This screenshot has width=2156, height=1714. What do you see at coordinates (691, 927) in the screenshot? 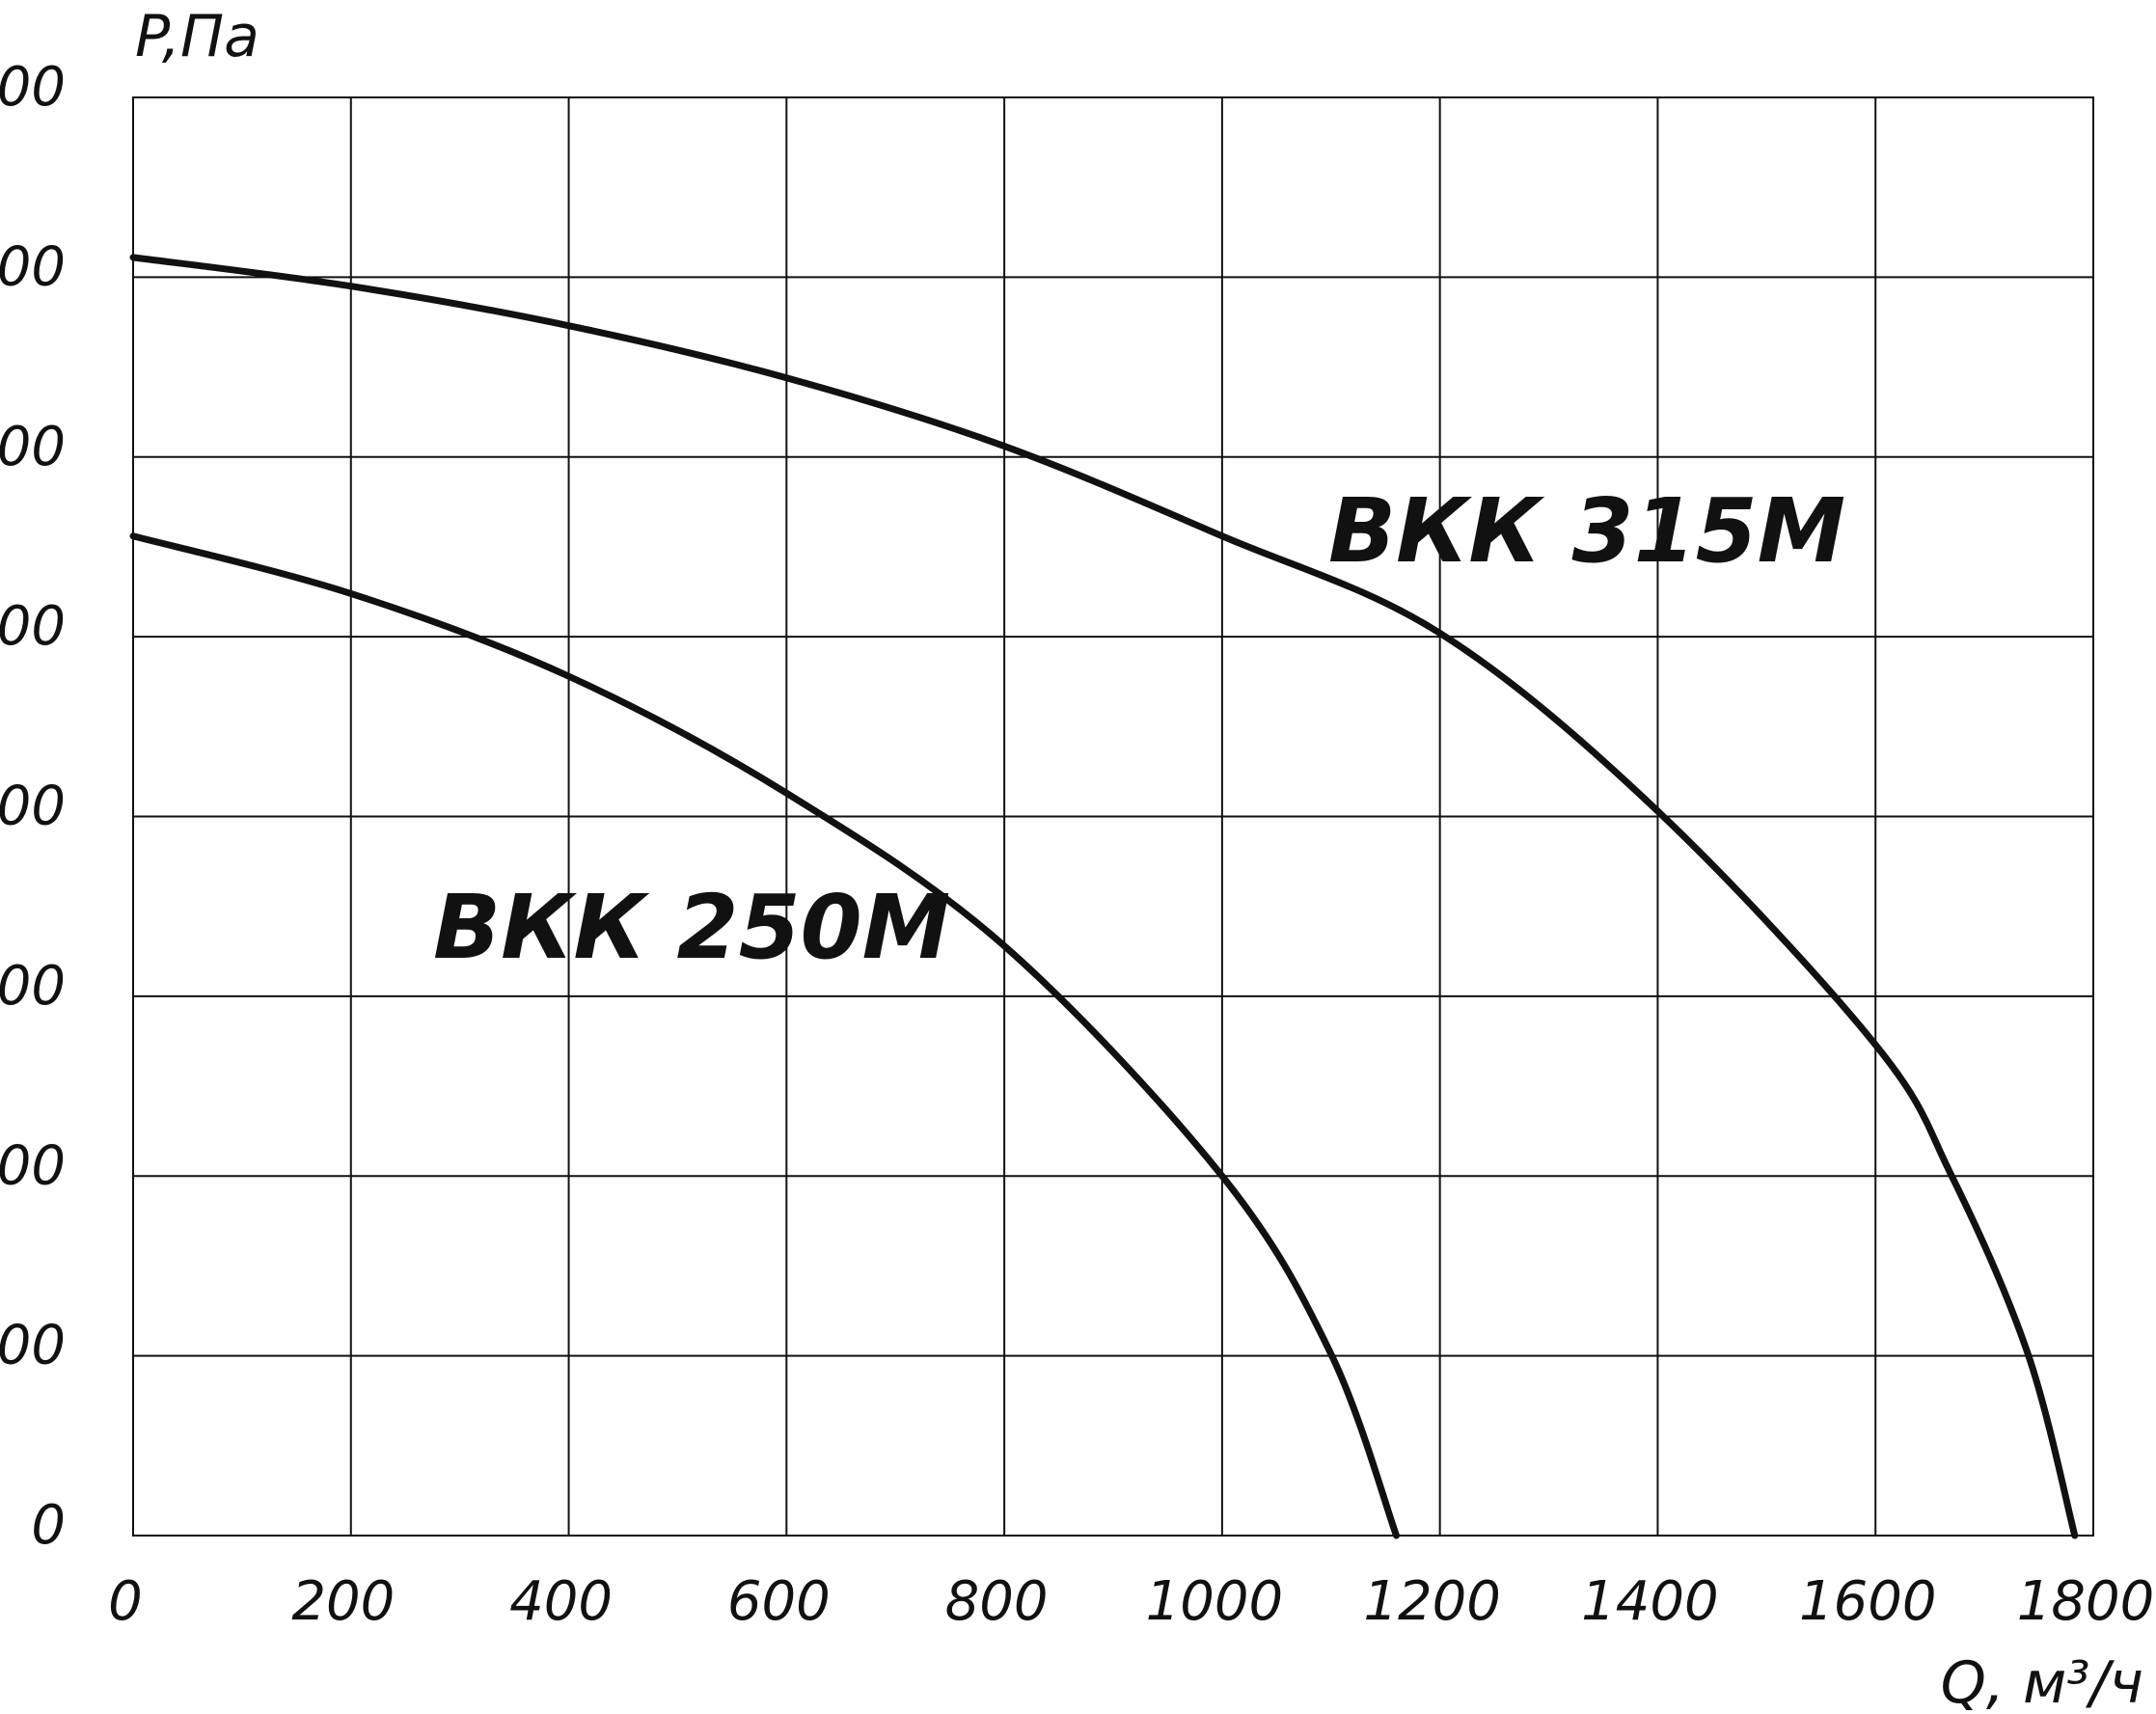
I see `curve-label: ВКК 250М` at bounding box center [691, 927].